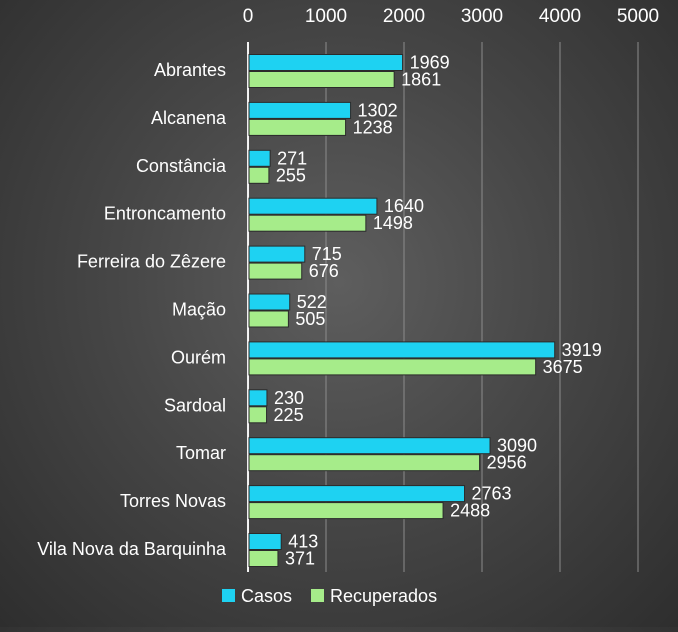  Describe the element at coordinates (404, 16) in the screenshot. I see `x-tick-label: 2000` at that location.